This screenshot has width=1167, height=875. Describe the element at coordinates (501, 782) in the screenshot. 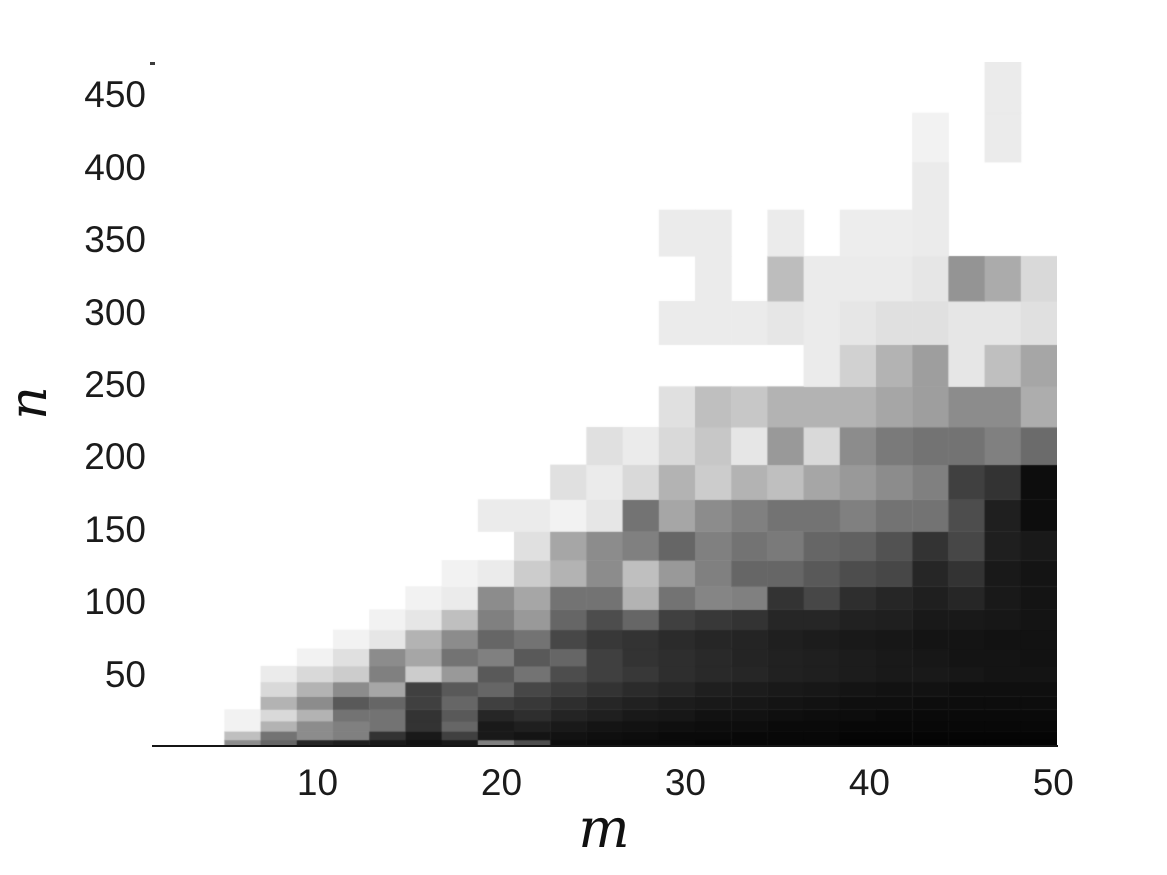

I see `x-tick-label: 20` at that location.